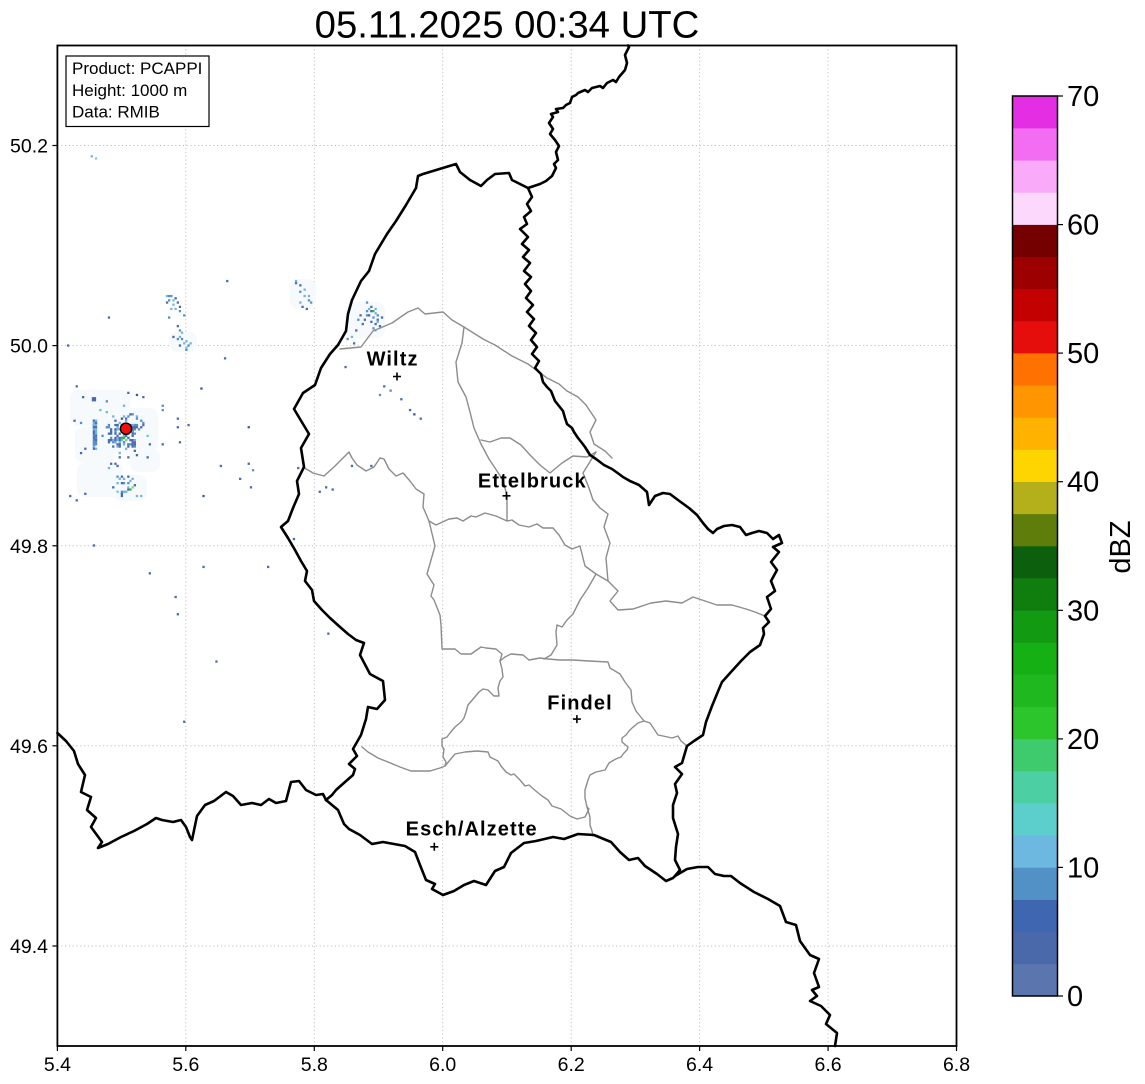  Describe the element at coordinates (580, 703) in the screenshot. I see `svg-text: Findel` at that location.